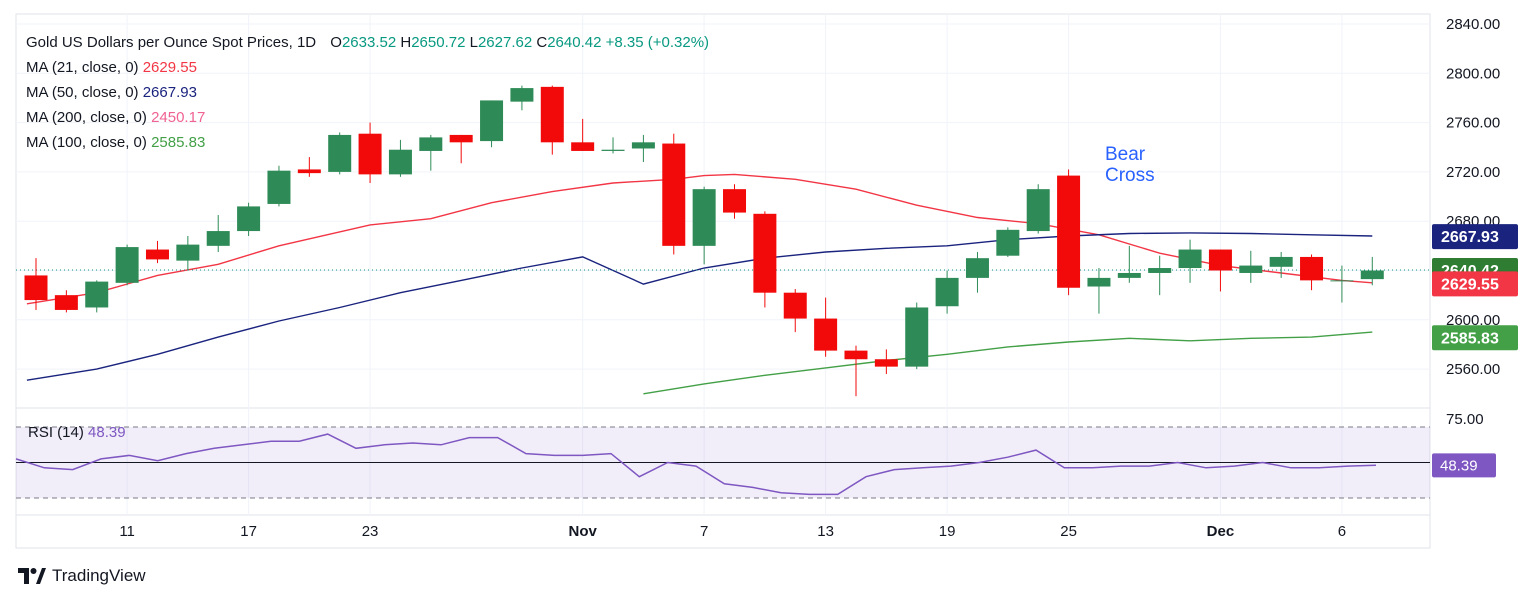 The width and height of the screenshot is (1536, 603). I want to click on low-label: L, so click(473, 42).